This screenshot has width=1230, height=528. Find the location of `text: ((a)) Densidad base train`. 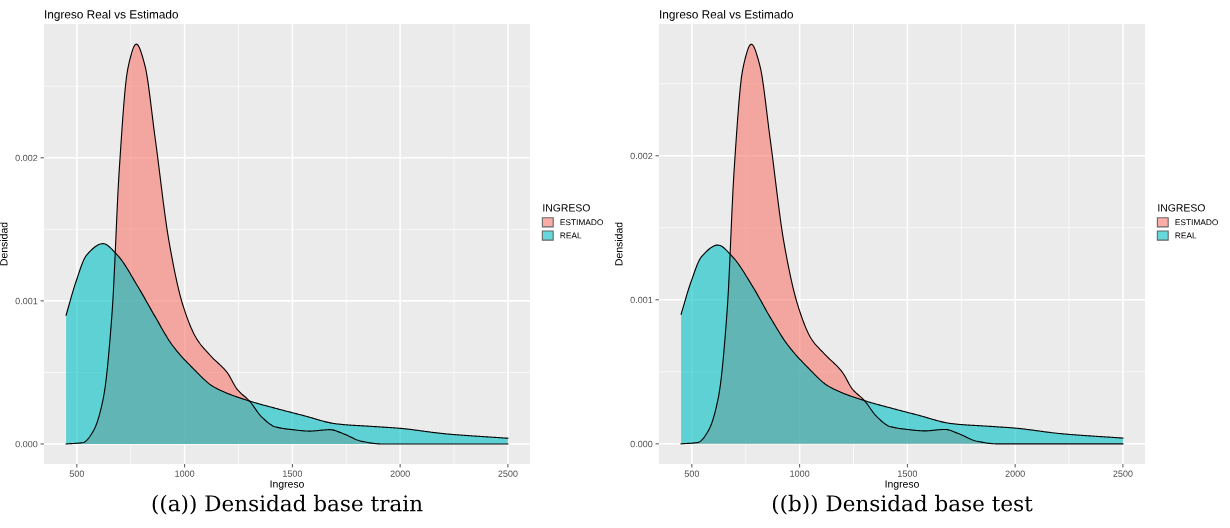

text: ((a)) Densidad base train is located at coordinates (287, 504).